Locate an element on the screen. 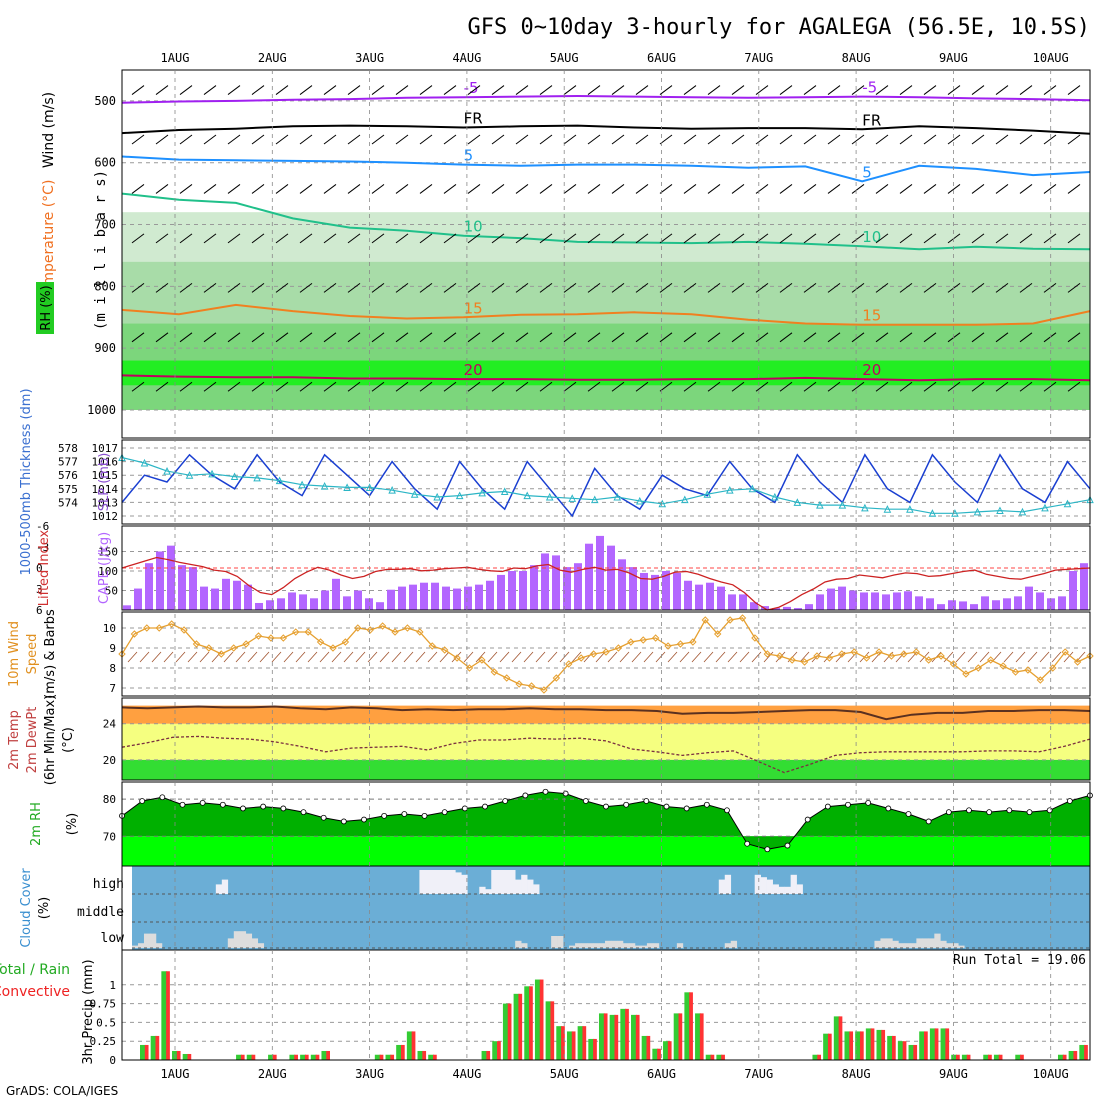 The height and width of the screenshot is (1100, 1100). li-line is located at coordinates (606, 583).